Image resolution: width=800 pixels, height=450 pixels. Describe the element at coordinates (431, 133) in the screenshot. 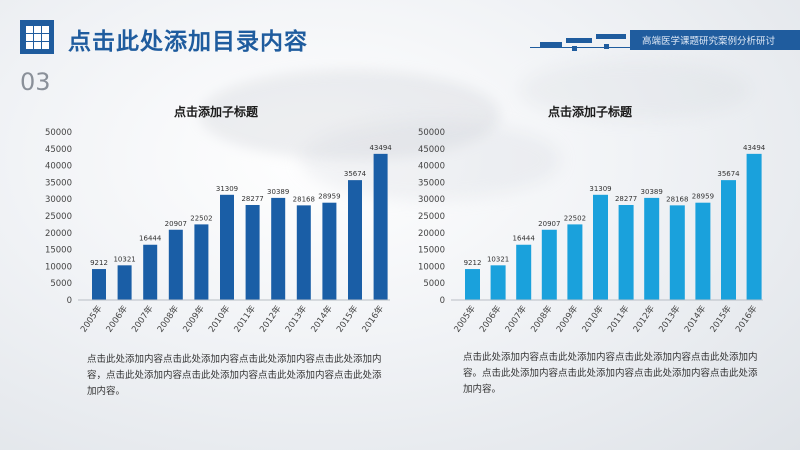

I see `y-tick-label: 50000` at that location.